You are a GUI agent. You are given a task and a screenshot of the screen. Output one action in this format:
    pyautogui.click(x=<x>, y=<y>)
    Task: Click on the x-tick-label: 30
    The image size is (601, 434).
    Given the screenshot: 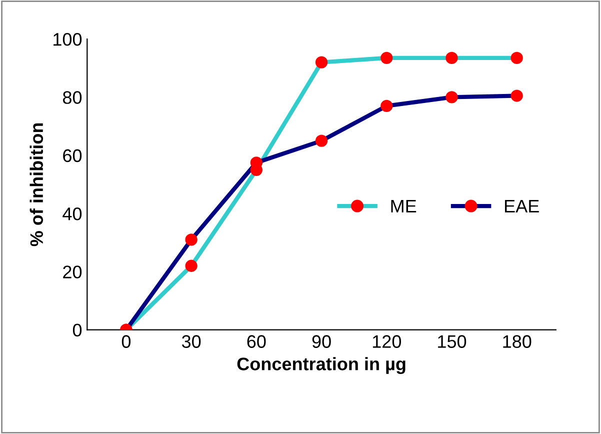 What is the action you would take?
    pyautogui.click(x=191, y=341)
    